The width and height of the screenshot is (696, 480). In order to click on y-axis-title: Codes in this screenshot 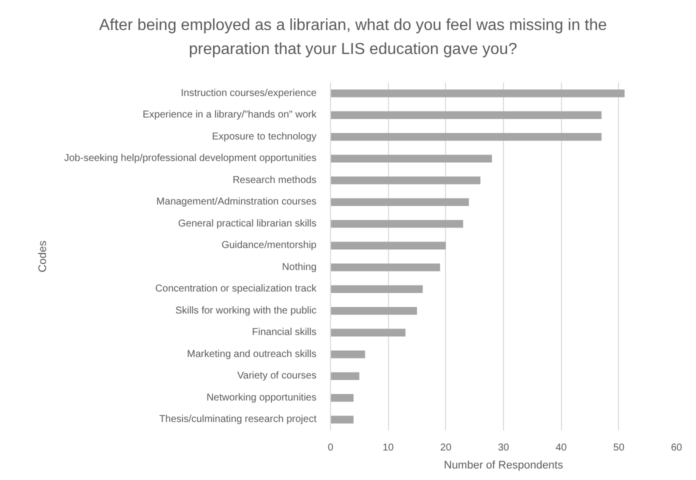, I will do `click(43, 256)`.